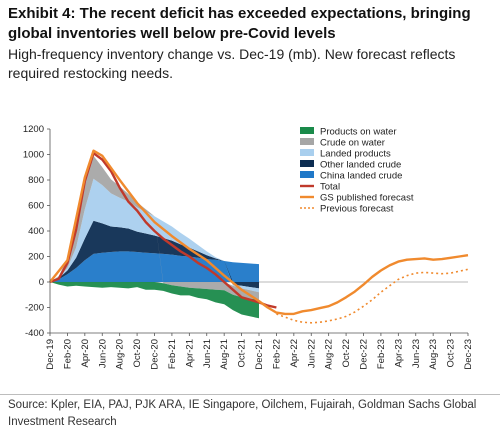 This screenshot has width=500, height=436. What do you see at coordinates (36, 180) in the screenshot?
I see `y-tick-label: 800` at bounding box center [36, 180].